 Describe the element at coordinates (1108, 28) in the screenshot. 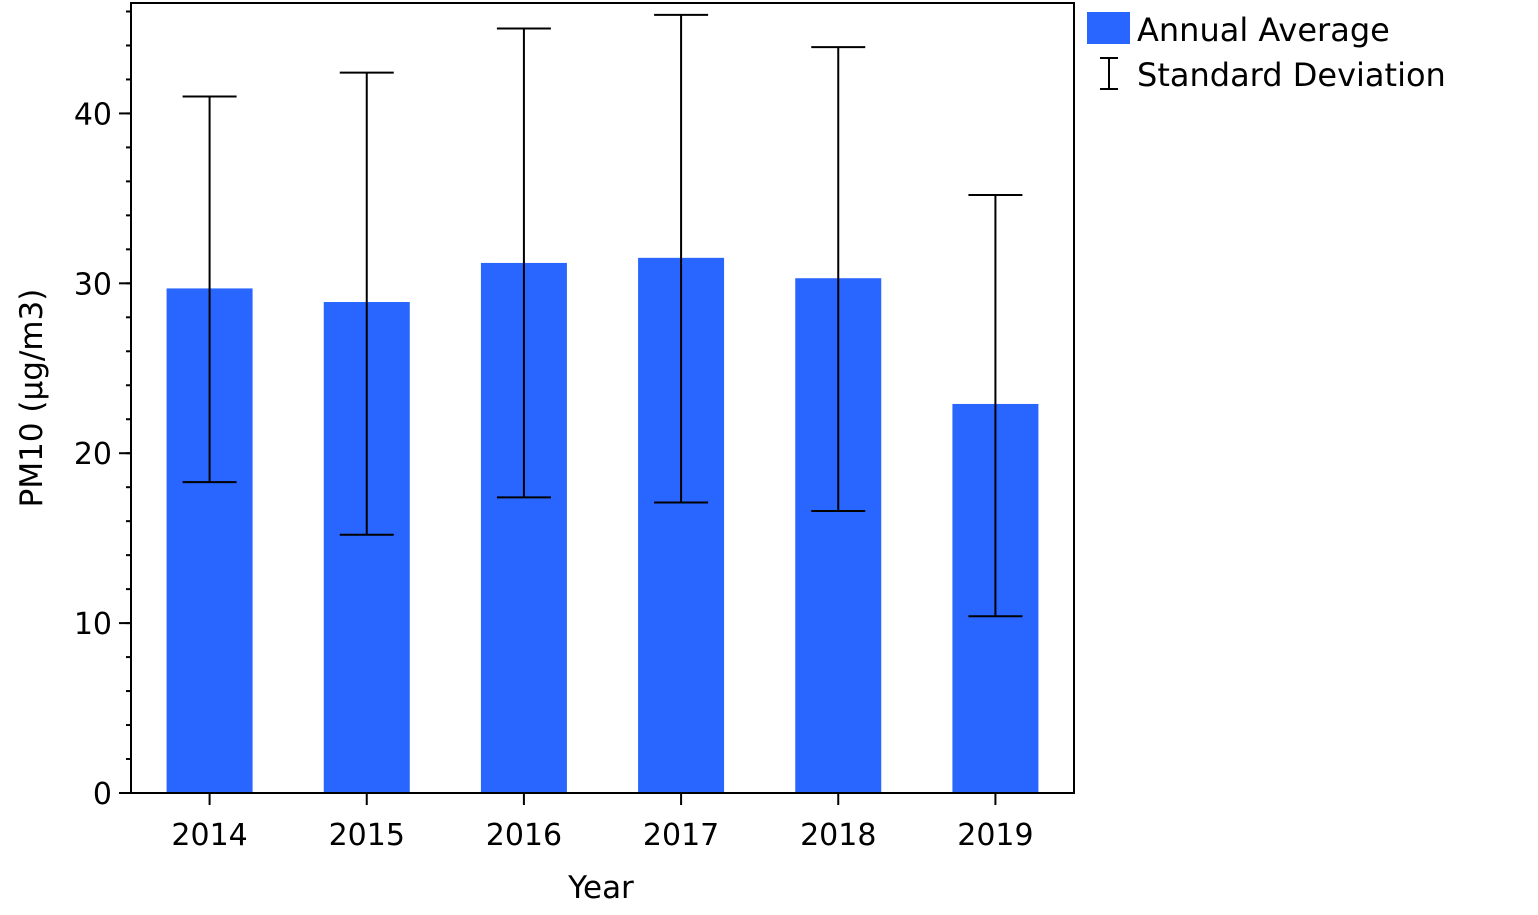

I see `legend-swatch-annual-average` at that location.